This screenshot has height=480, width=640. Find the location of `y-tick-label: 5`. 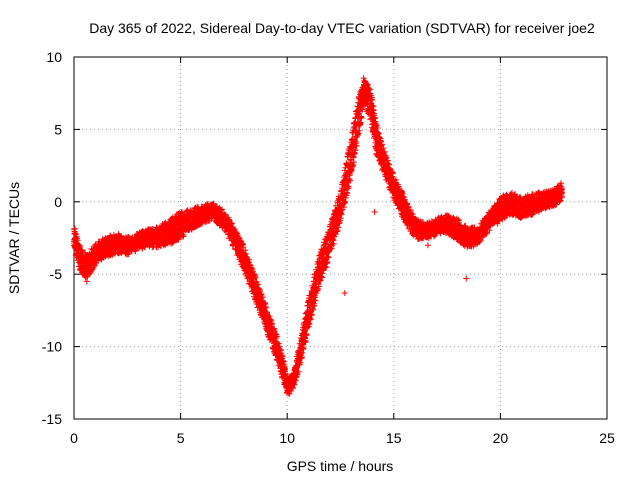

y-tick-label: 5 is located at coordinates (58, 129).